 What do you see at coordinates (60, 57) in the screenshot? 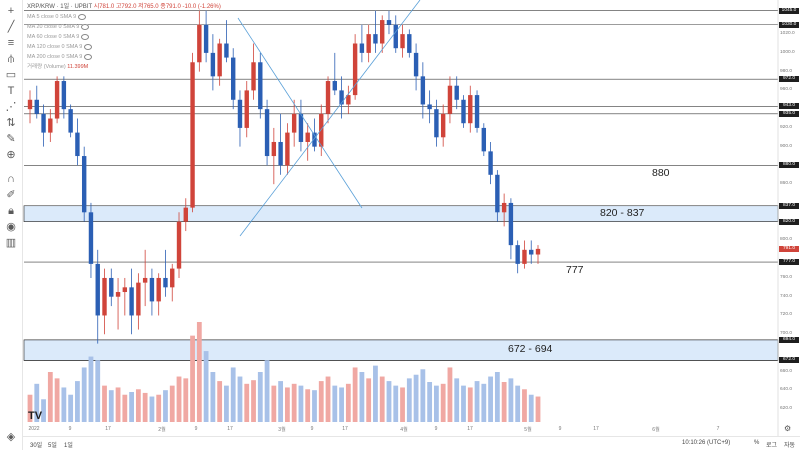
I see `legend-indicator-4: MA 200 close 0 SMA 9` at bounding box center [60, 57].